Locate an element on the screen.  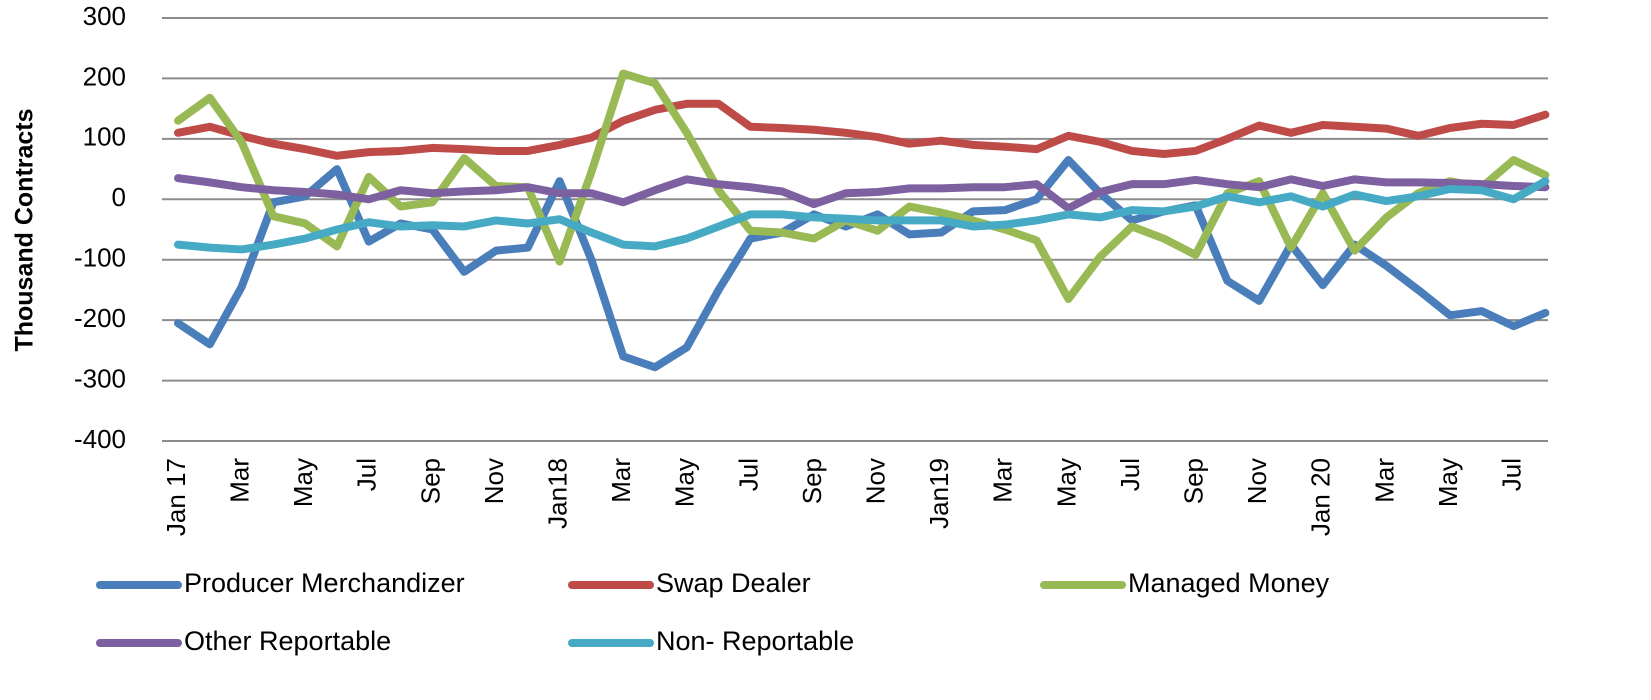
y-axis-title: Thousand Contracts is located at coordinates (25, 229).